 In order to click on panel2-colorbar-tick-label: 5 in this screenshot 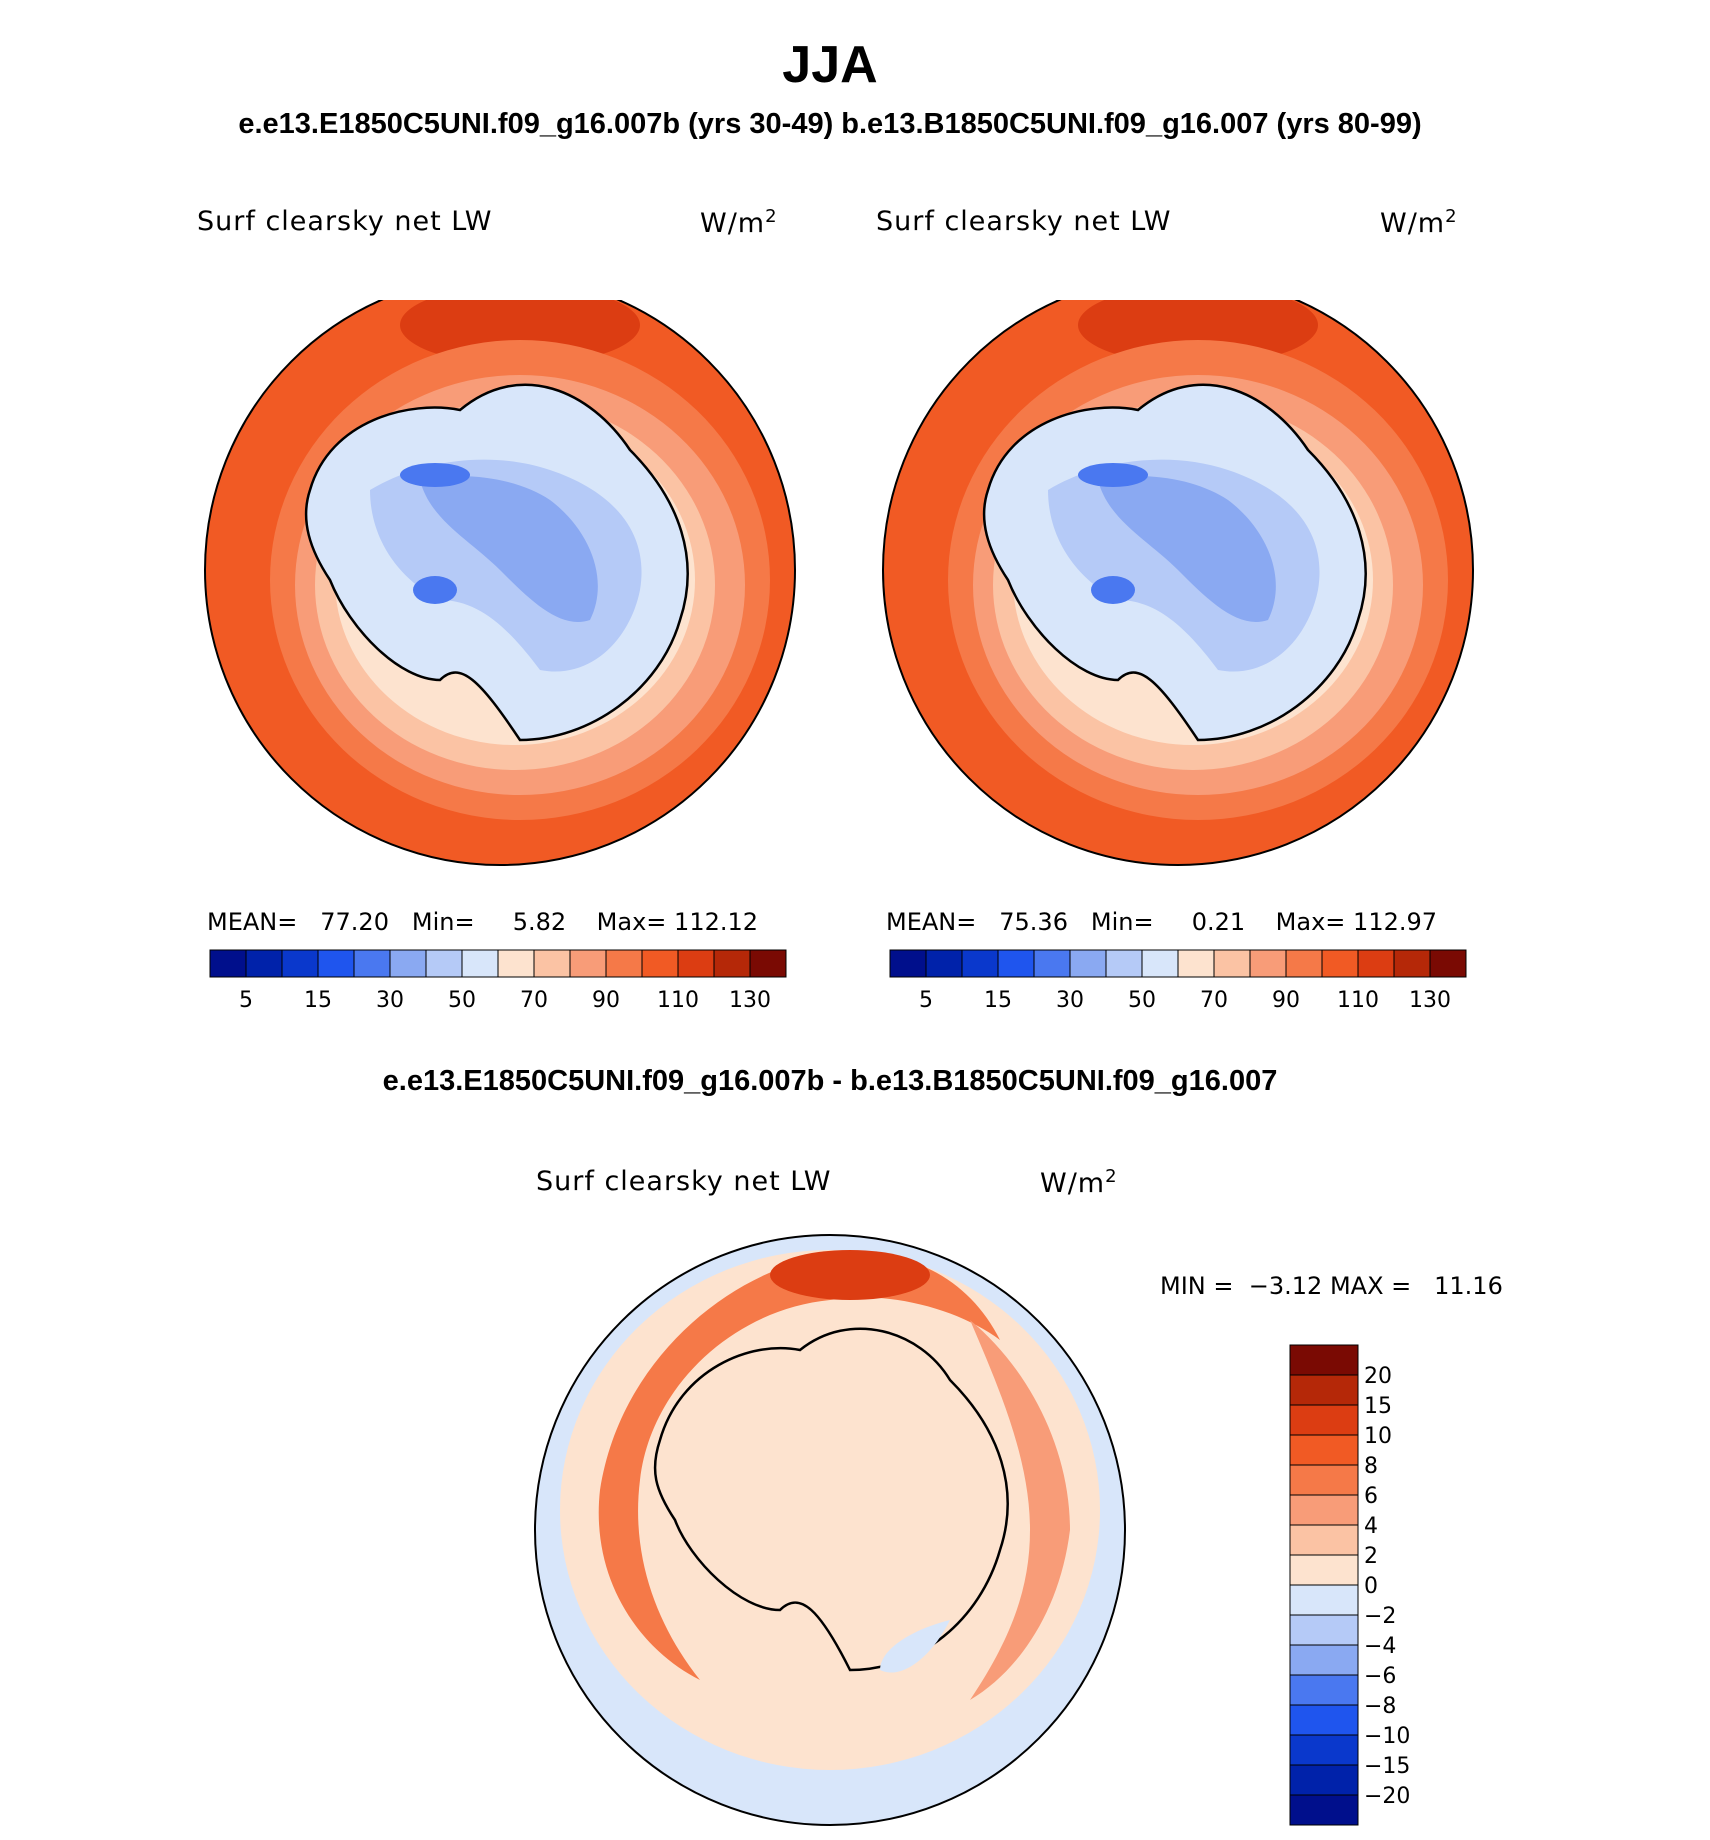, I will do `click(926, 1000)`.